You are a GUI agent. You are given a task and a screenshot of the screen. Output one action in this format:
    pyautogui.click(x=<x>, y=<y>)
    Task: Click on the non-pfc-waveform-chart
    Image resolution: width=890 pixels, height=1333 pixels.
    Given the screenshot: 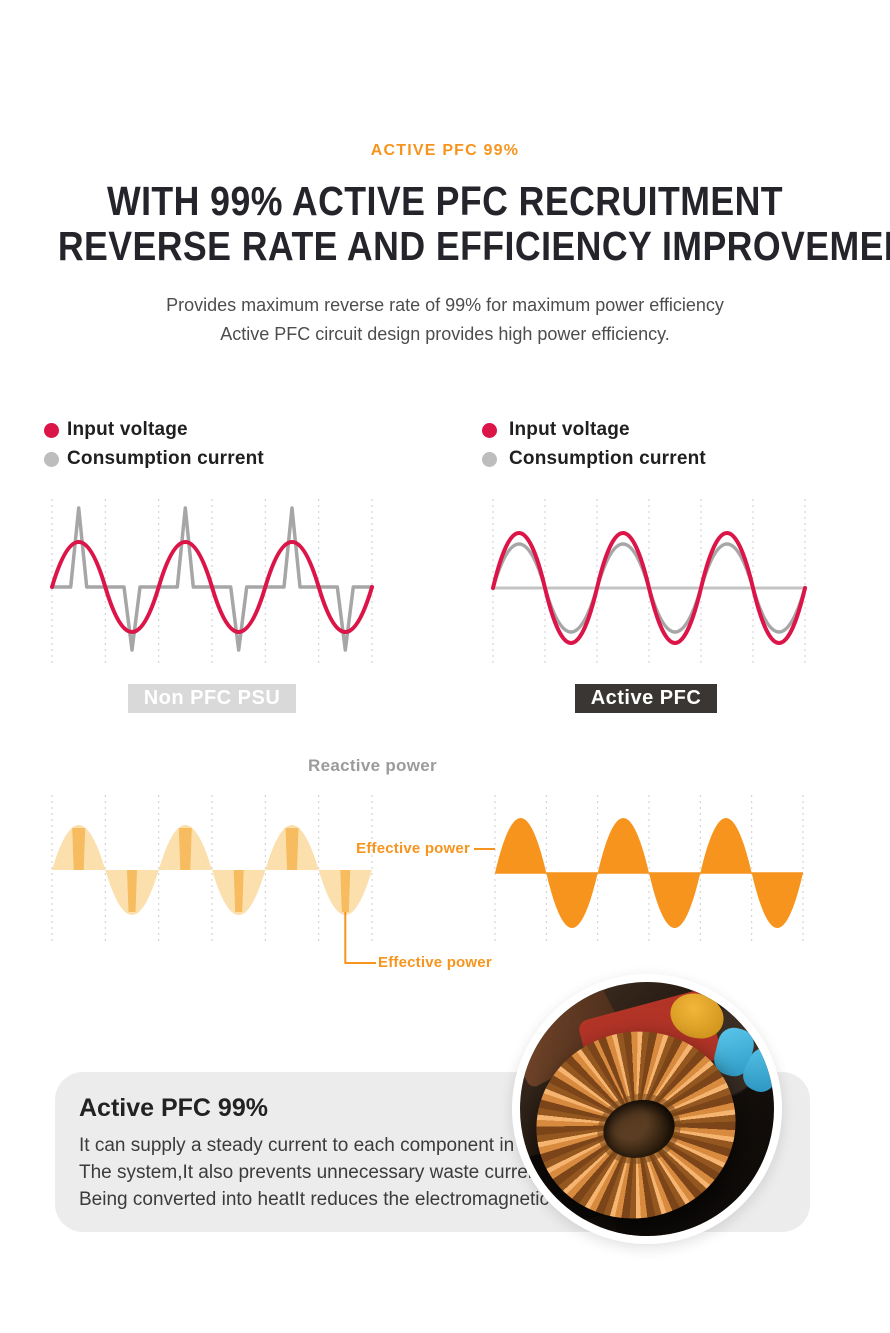 What is the action you would take?
    pyautogui.click(x=212, y=581)
    